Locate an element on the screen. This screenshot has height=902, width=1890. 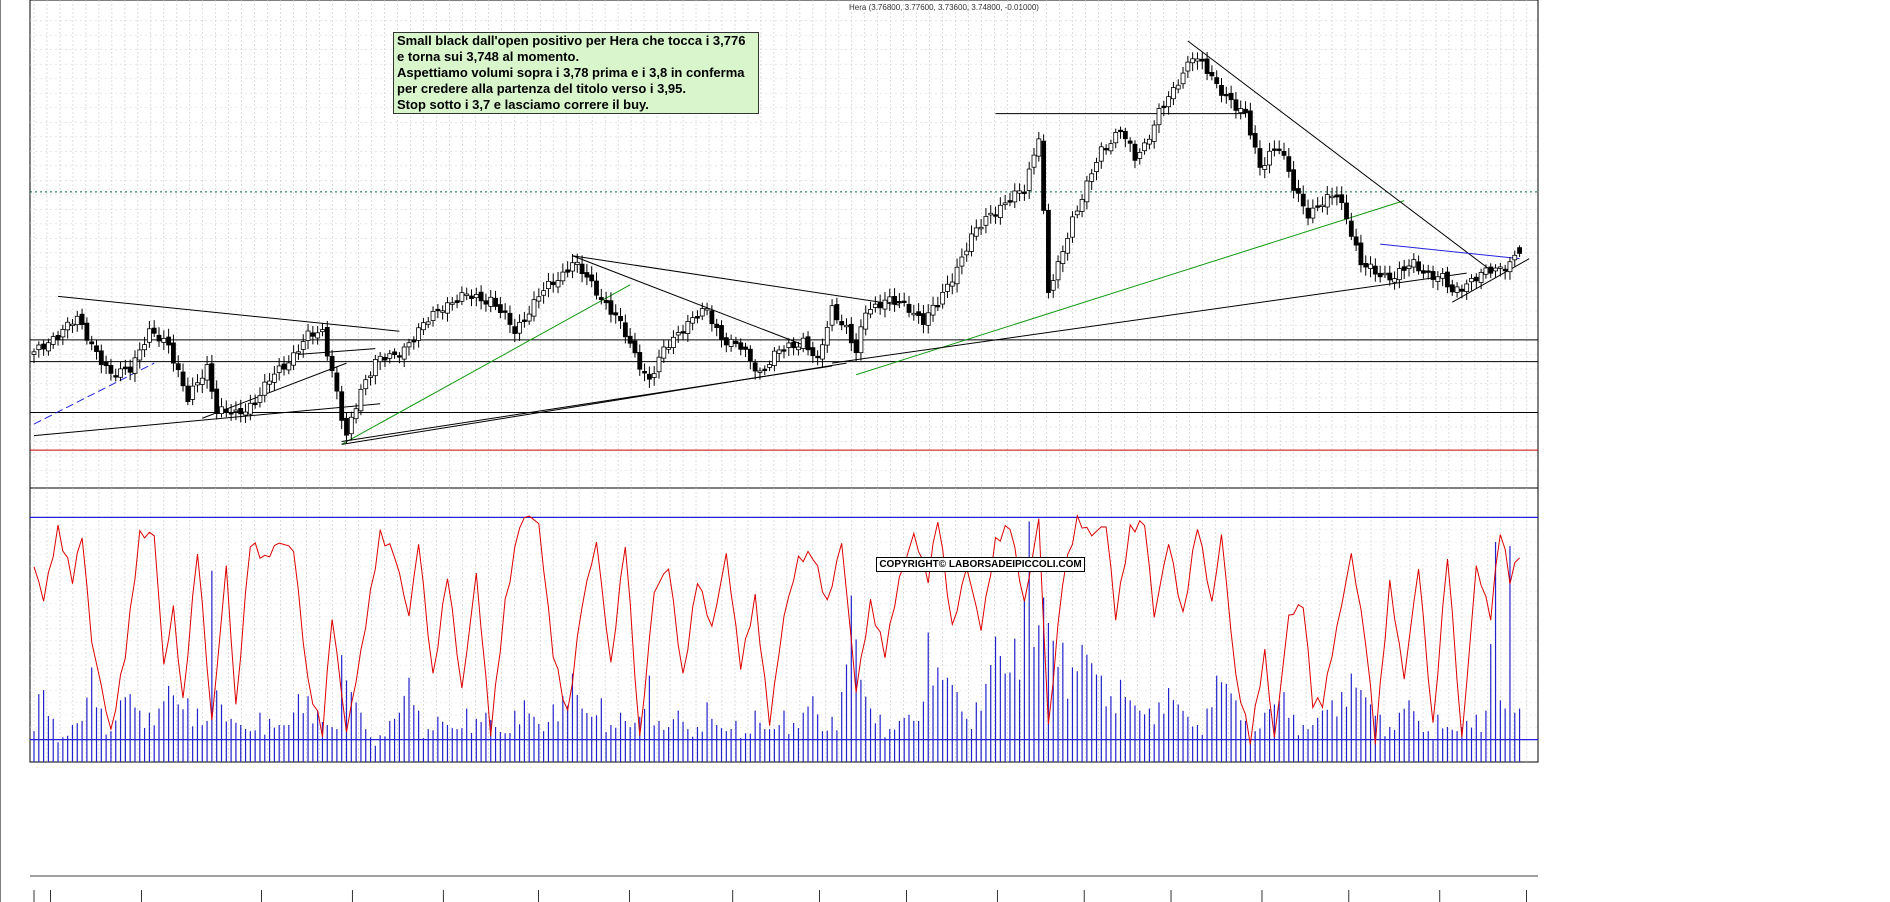
copyright-label: COPYRIGHT© LABORSADEIPICCOLI.COM is located at coordinates (980, 564).